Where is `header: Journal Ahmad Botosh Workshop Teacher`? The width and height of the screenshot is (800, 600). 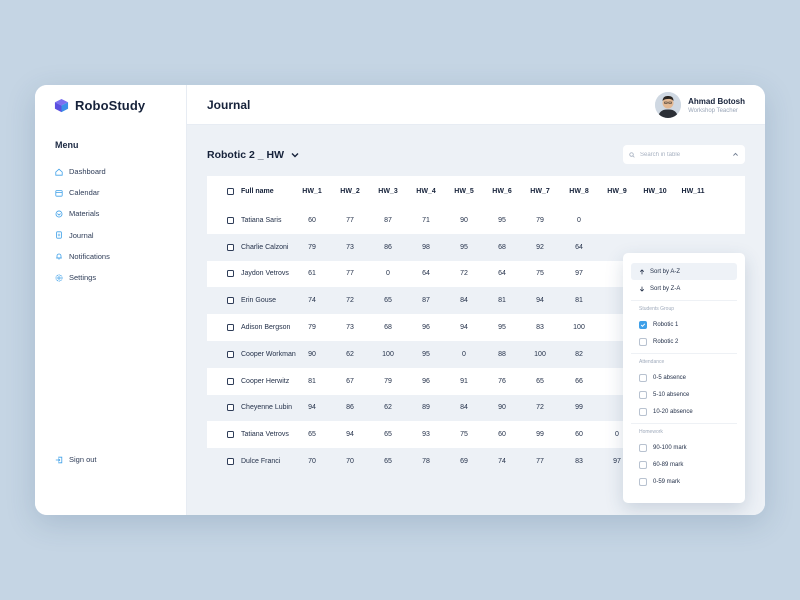 header: Journal Ahmad Botosh Workshop Teacher is located at coordinates (476, 105).